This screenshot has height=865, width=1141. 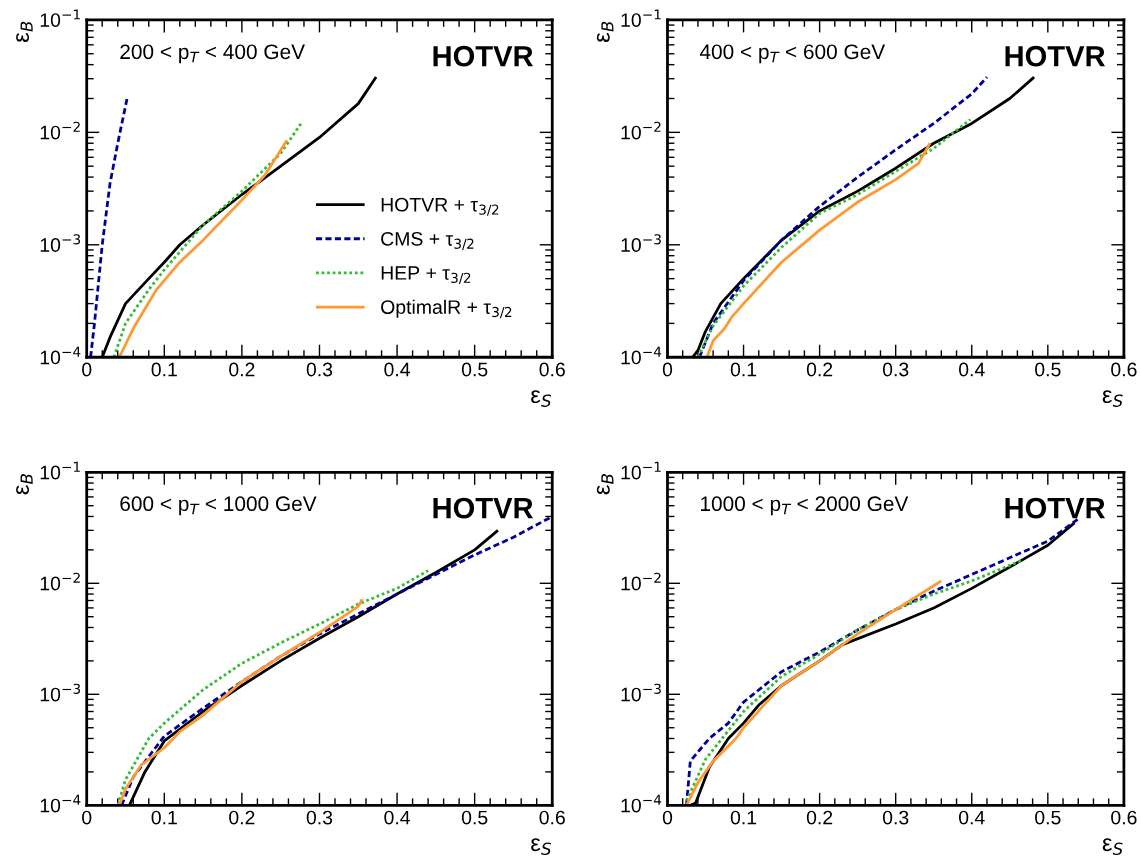 I want to click on legend-label: CMS + τ$_{3/2}$, so click(x=427, y=240).